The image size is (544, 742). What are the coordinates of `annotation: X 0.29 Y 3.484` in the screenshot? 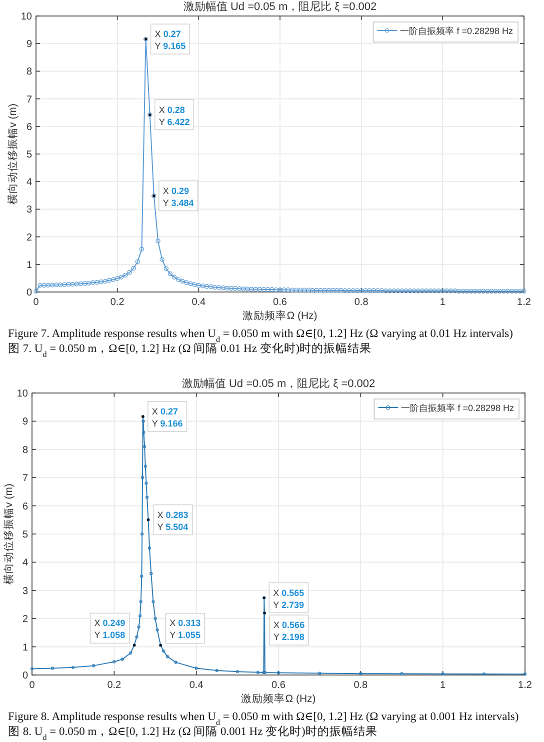 It's located at (178, 197).